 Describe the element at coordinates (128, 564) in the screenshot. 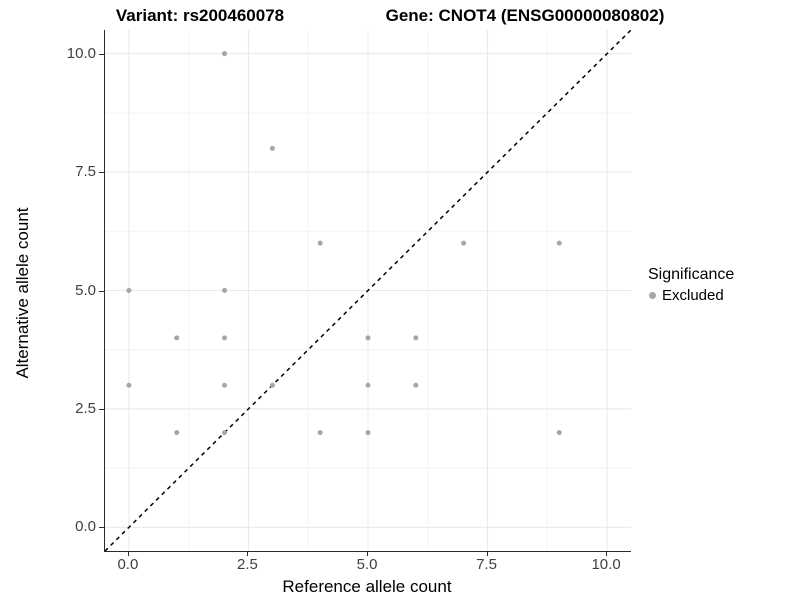

I see `x-tick-label: 0.0` at that location.